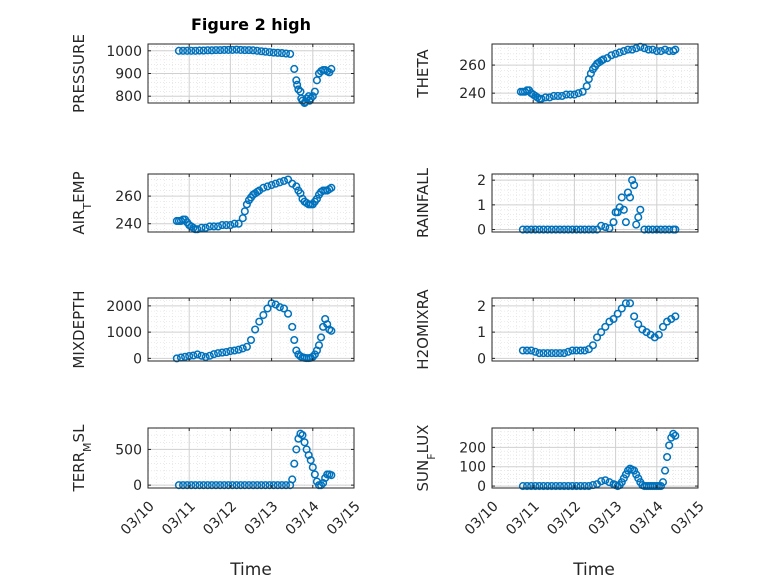 This screenshot has width=778, height=583. What do you see at coordinates (137, 359) in the screenshot?
I see `y-tick-label: 0` at bounding box center [137, 359].